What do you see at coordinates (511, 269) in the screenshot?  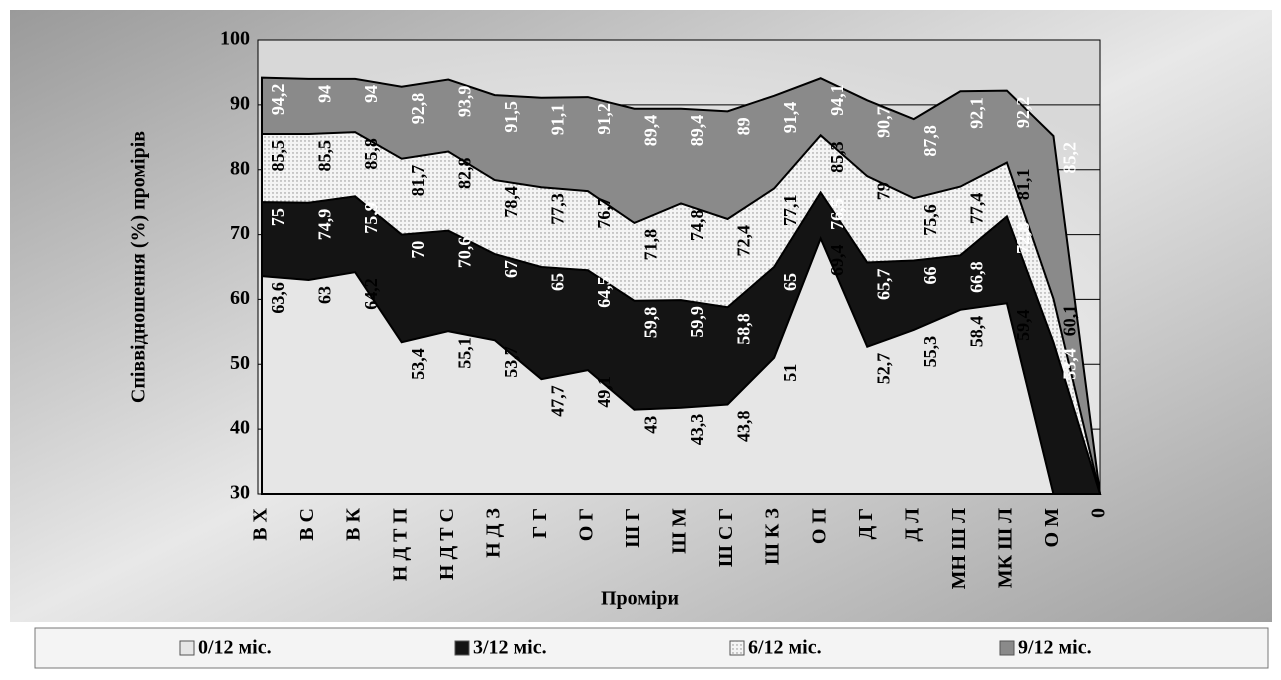 I see `data-label: 67` at bounding box center [511, 269].